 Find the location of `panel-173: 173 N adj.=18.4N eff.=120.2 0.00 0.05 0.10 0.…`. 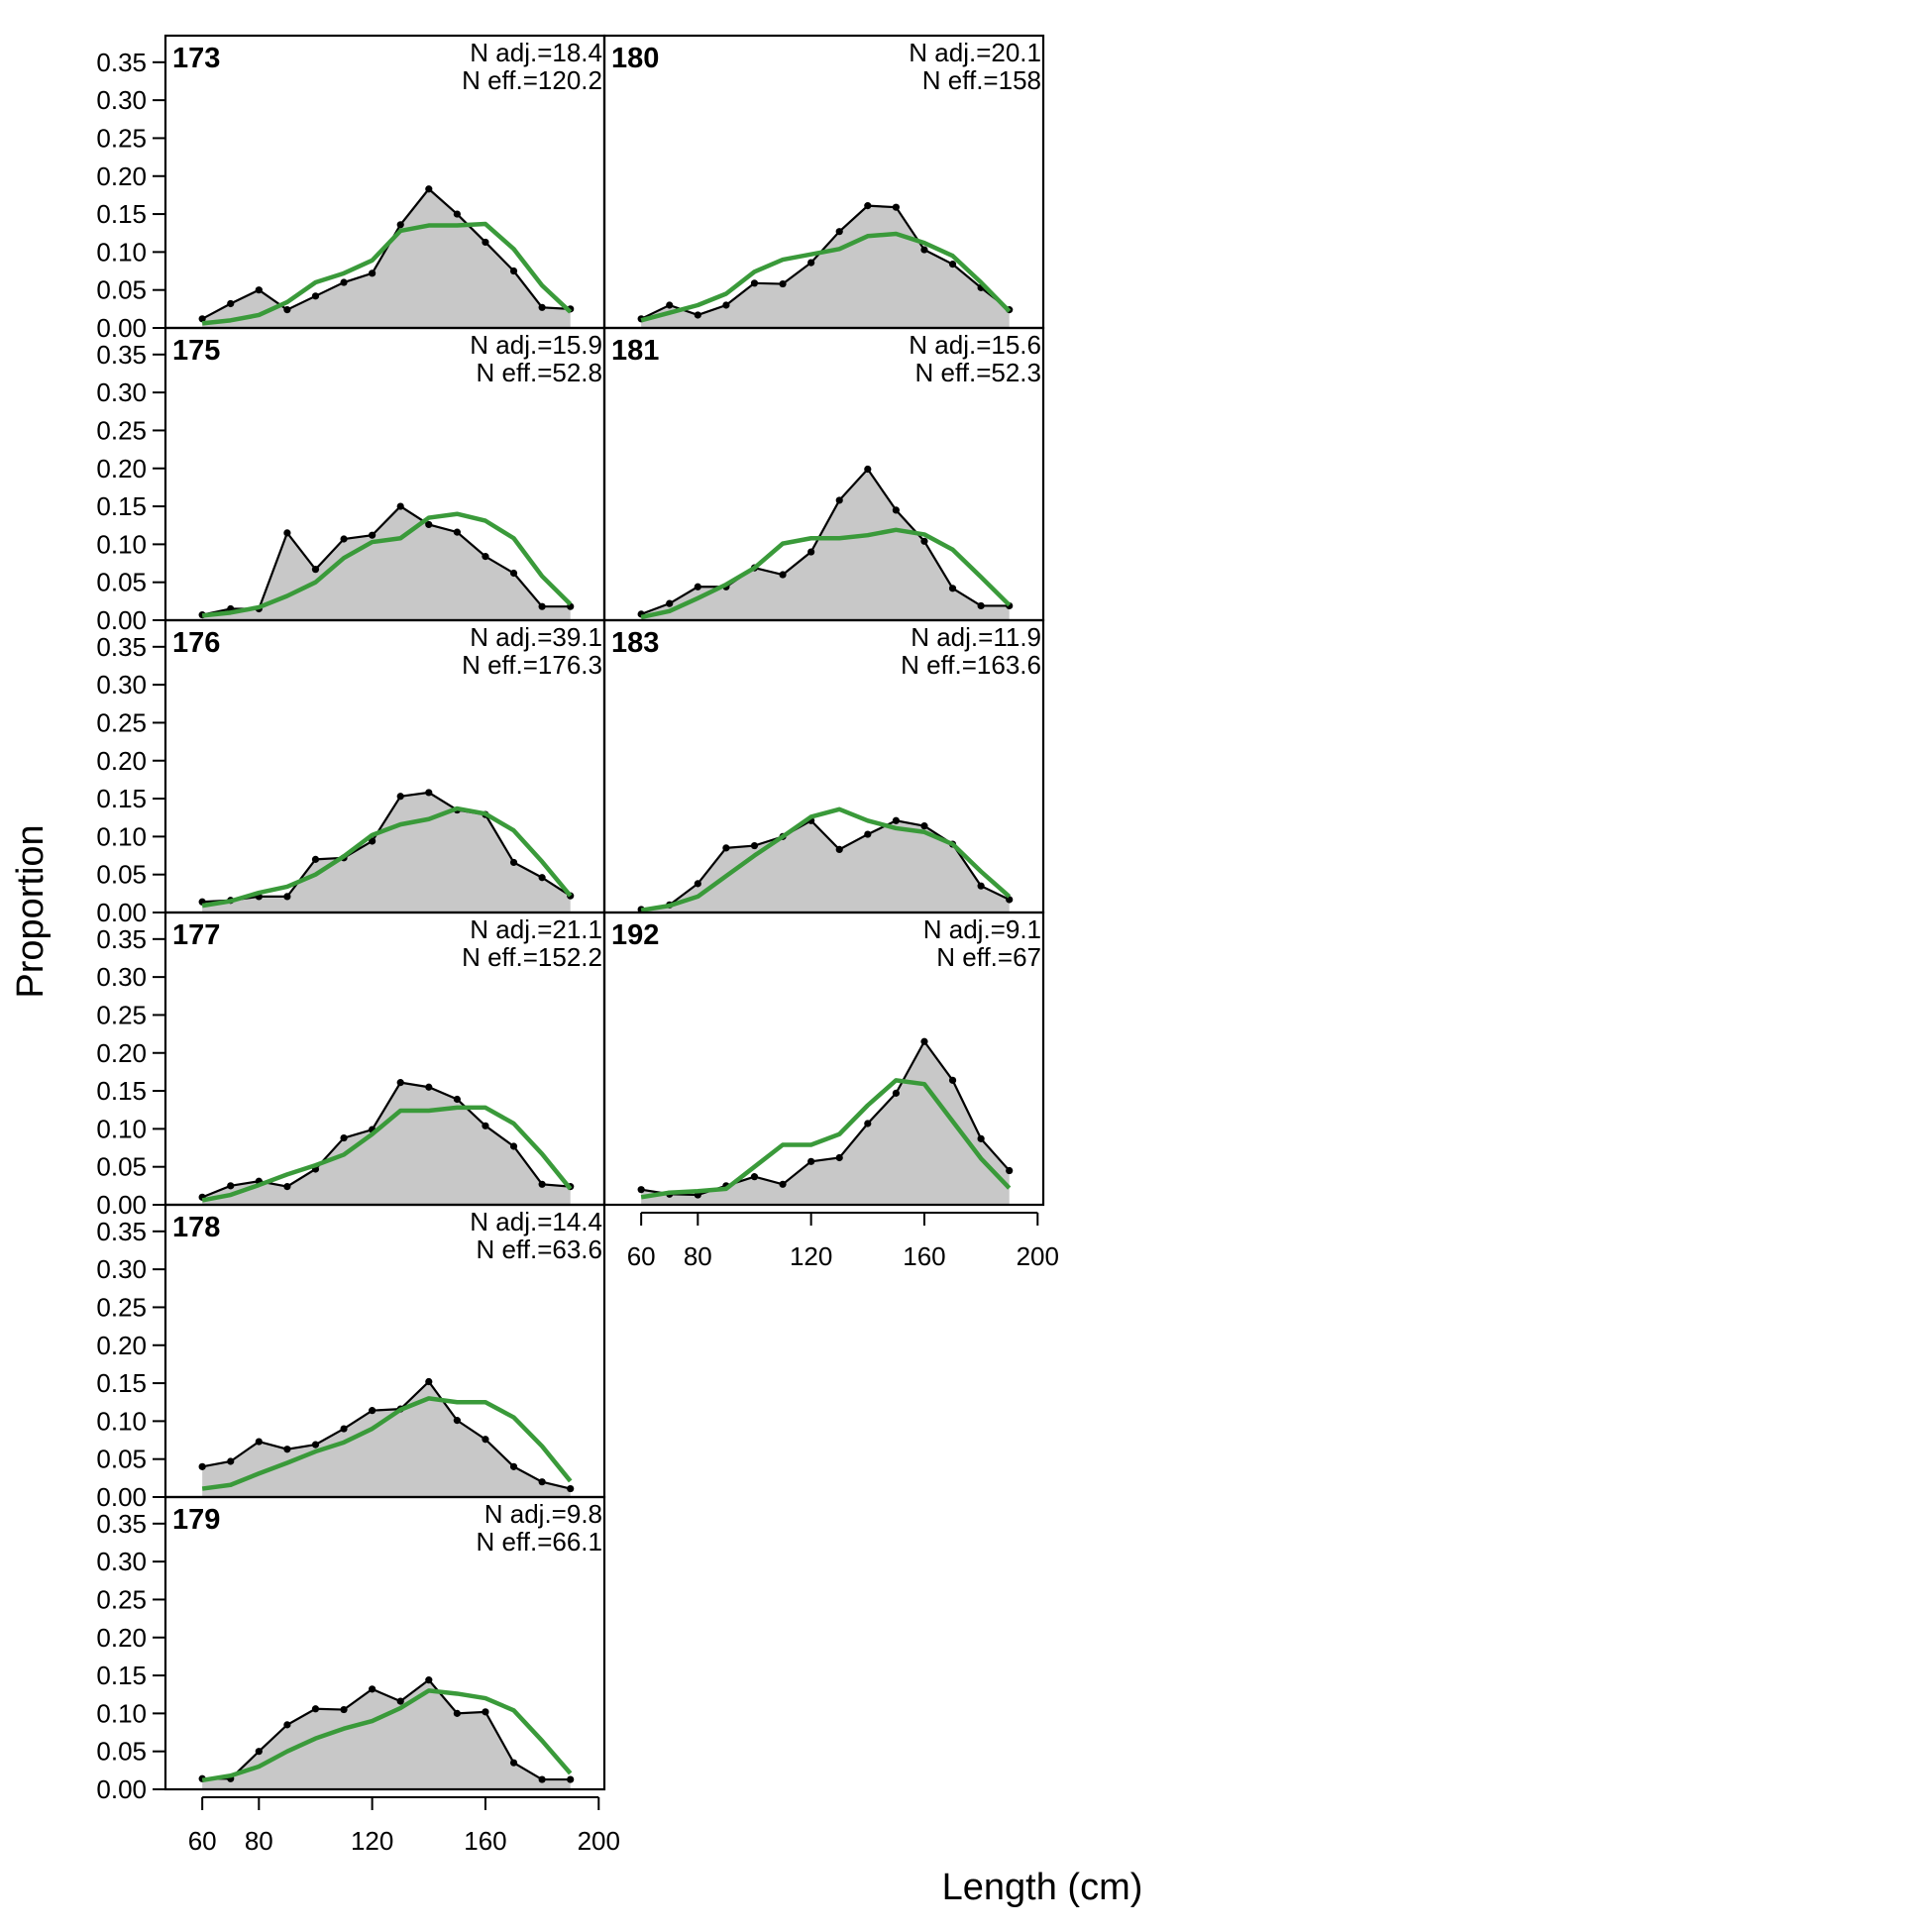

panel-173: 173 N adj.=18.4N eff.=120.2 0.00 0.05 0.10 0.… is located at coordinates (351, 188).